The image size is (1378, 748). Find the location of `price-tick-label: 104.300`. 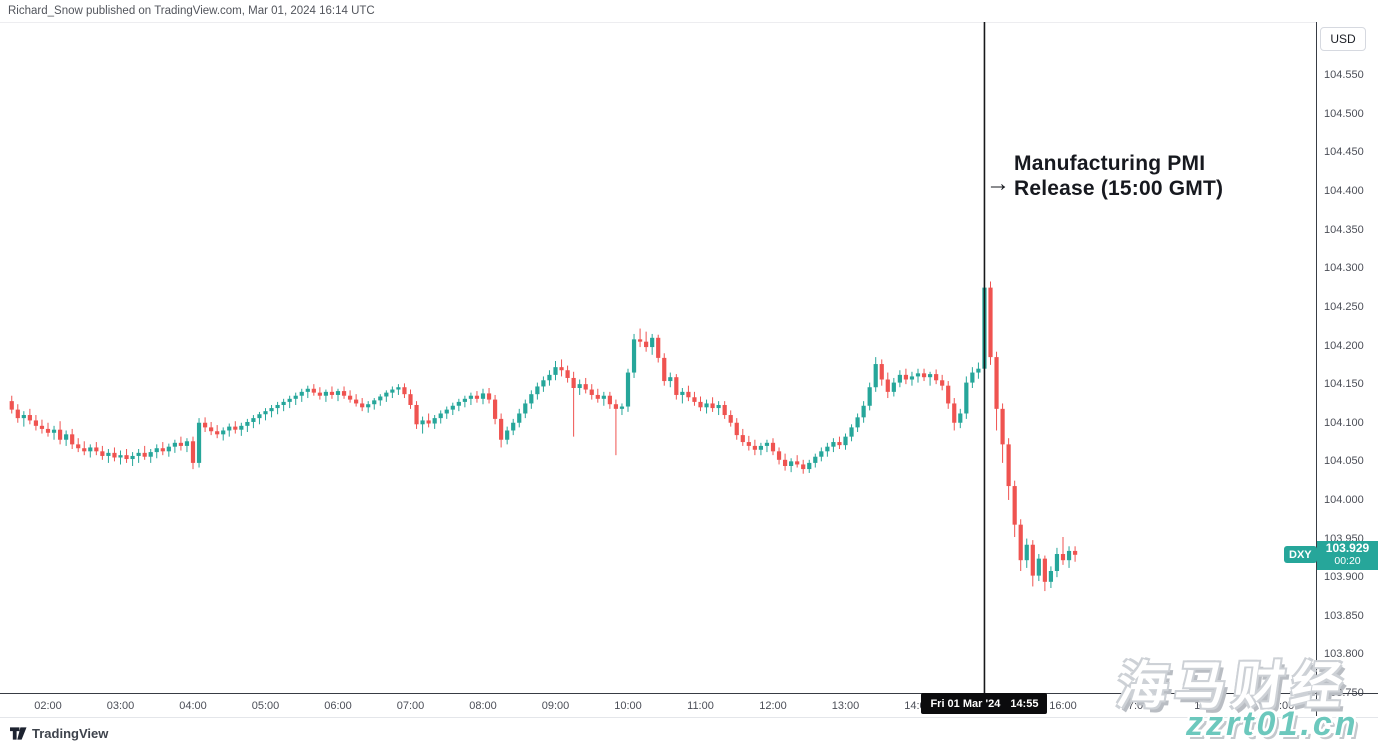

price-tick-label: 104.300 is located at coordinates (1344, 268).